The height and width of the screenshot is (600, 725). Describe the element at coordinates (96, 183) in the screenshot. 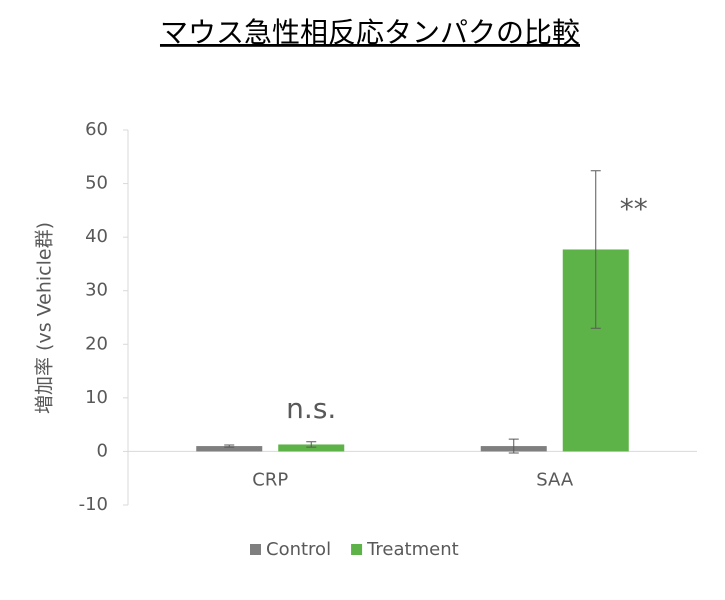

I see `y-tick-label: 50` at that location.